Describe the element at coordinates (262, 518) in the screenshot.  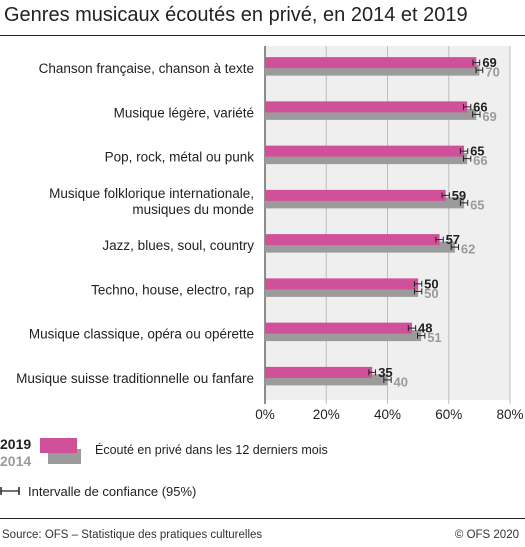
I see `bottom-rule` at that location.